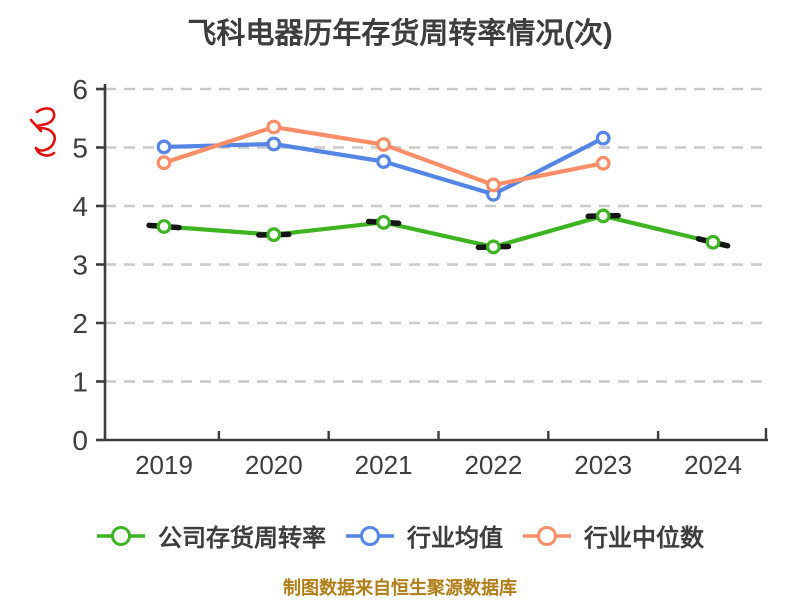 Image resolution: width=800 pixels, height=600 pixels. Describe the element at coordinates (493, 465) in the screenshot. I see `svg-text: 2022` at that location.